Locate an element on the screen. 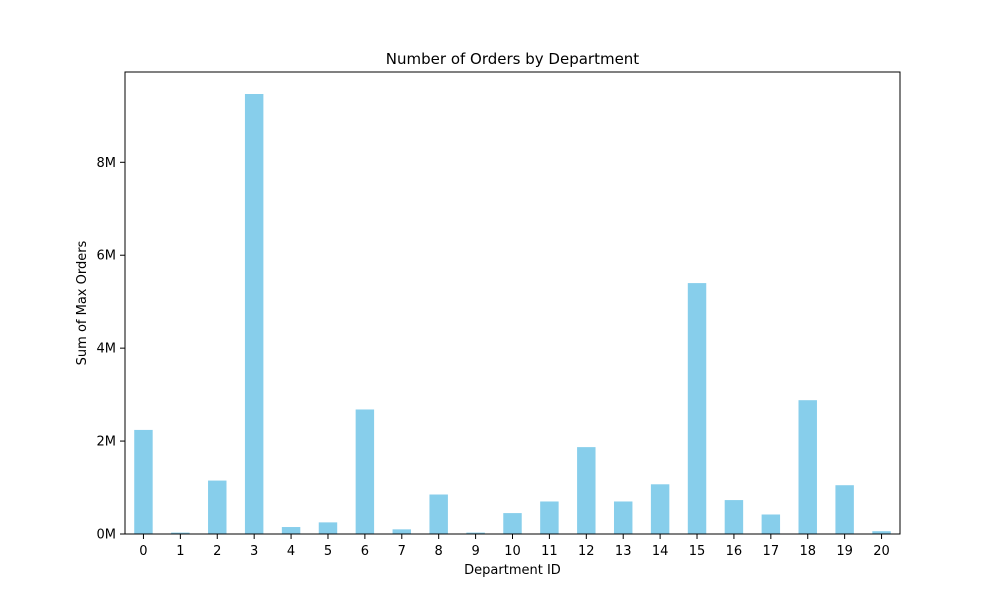 Image resolution: width=1000 pixels, height=600 pixels. x-tick-label: 3 is located at coordinates (254, 551).